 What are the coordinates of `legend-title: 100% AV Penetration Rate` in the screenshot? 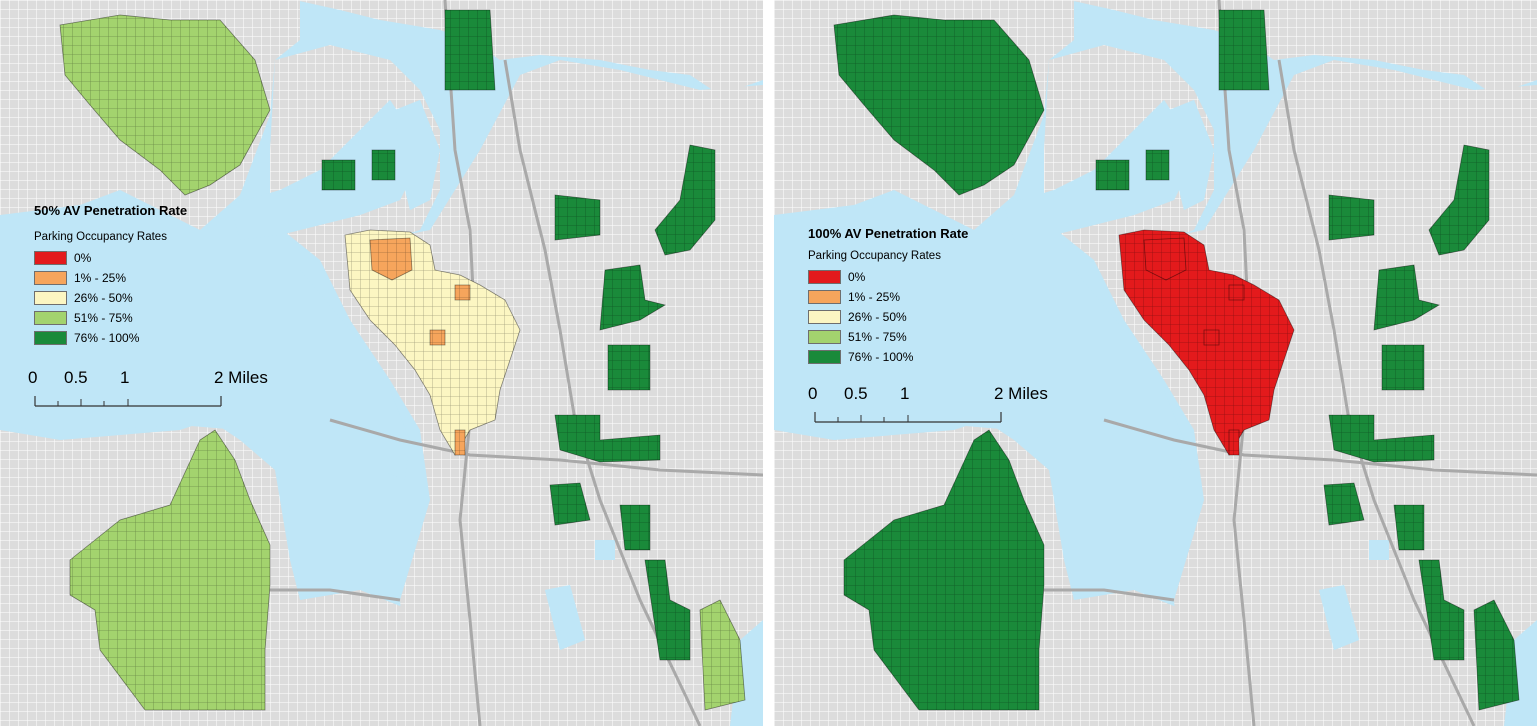 It's located at (888, 233).